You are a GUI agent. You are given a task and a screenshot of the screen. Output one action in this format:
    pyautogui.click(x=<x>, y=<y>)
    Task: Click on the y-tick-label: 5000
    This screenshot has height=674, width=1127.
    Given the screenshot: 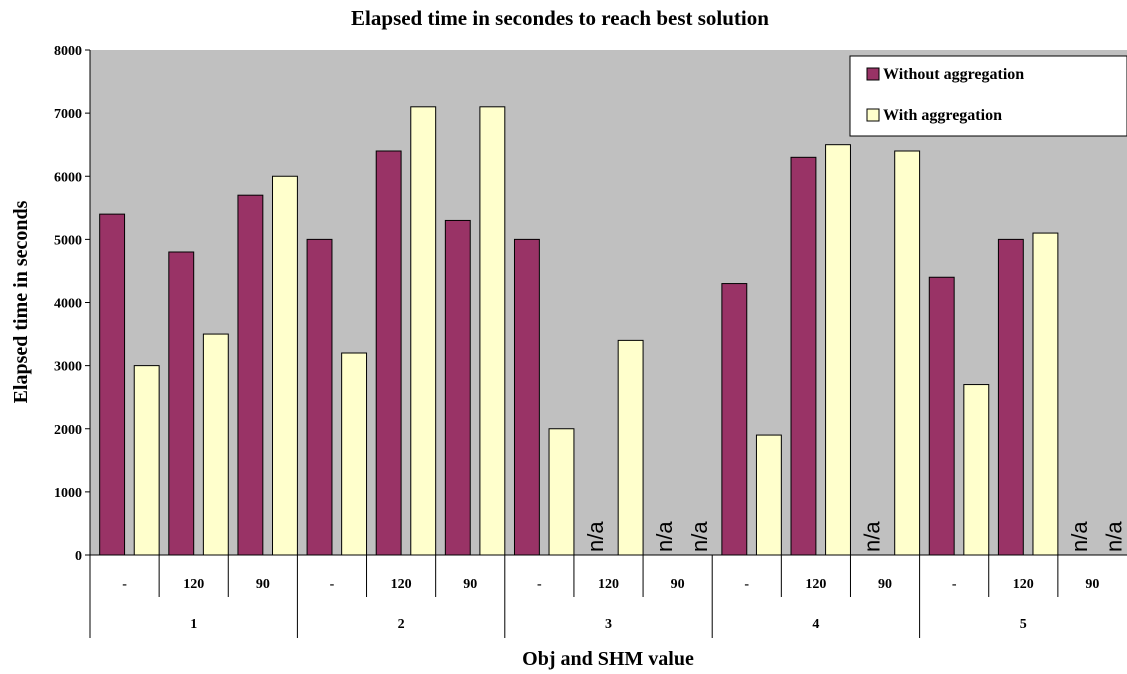 What is the action you would take?
    pyautogui.click(x=68, y=240)
    